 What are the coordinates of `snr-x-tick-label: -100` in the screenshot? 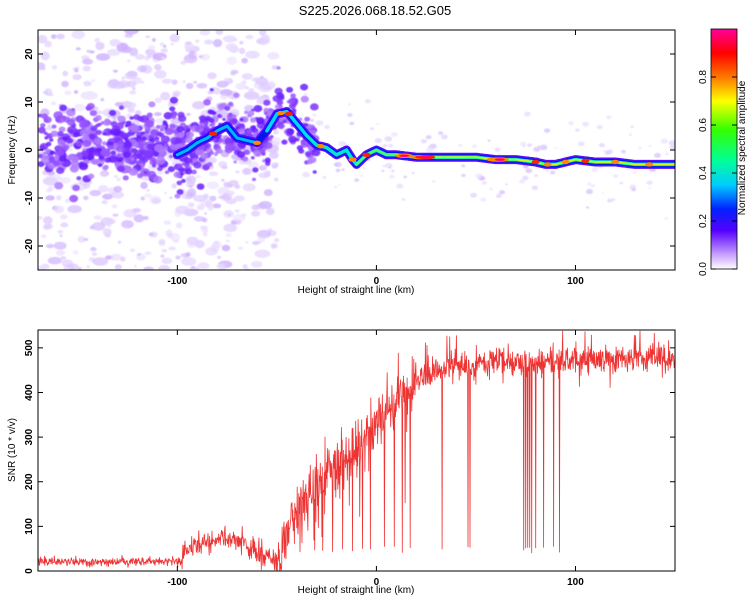 It's located at (177, 582).